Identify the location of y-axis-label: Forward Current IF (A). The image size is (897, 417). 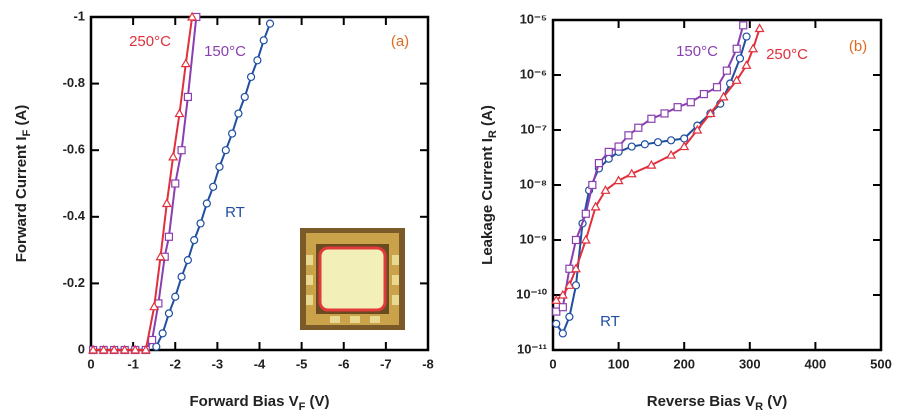
(23, 184).